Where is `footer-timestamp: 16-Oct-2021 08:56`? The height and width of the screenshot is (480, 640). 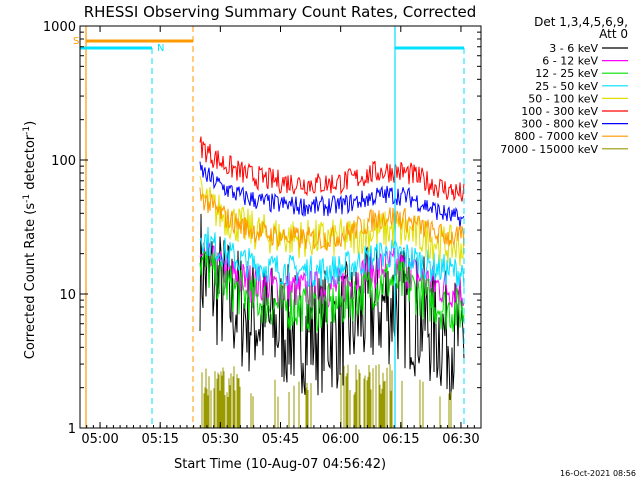 footer-timestamp: 16-Oct-2021 08:56 is located at coordinates (598, 473).